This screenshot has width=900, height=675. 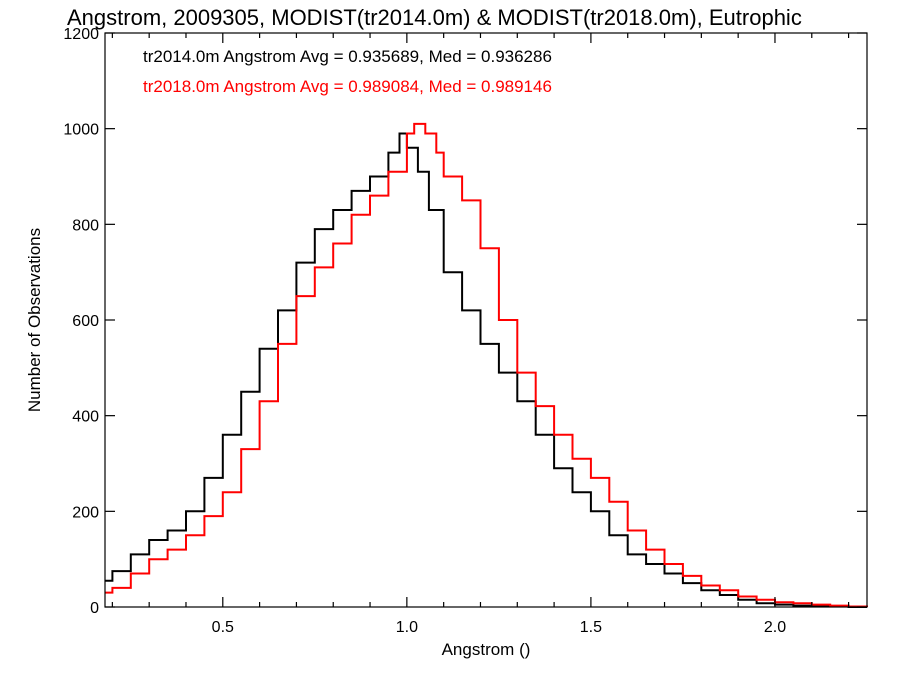 I want to click on x-tick-label: 2.0, so click(x=775, y=627).